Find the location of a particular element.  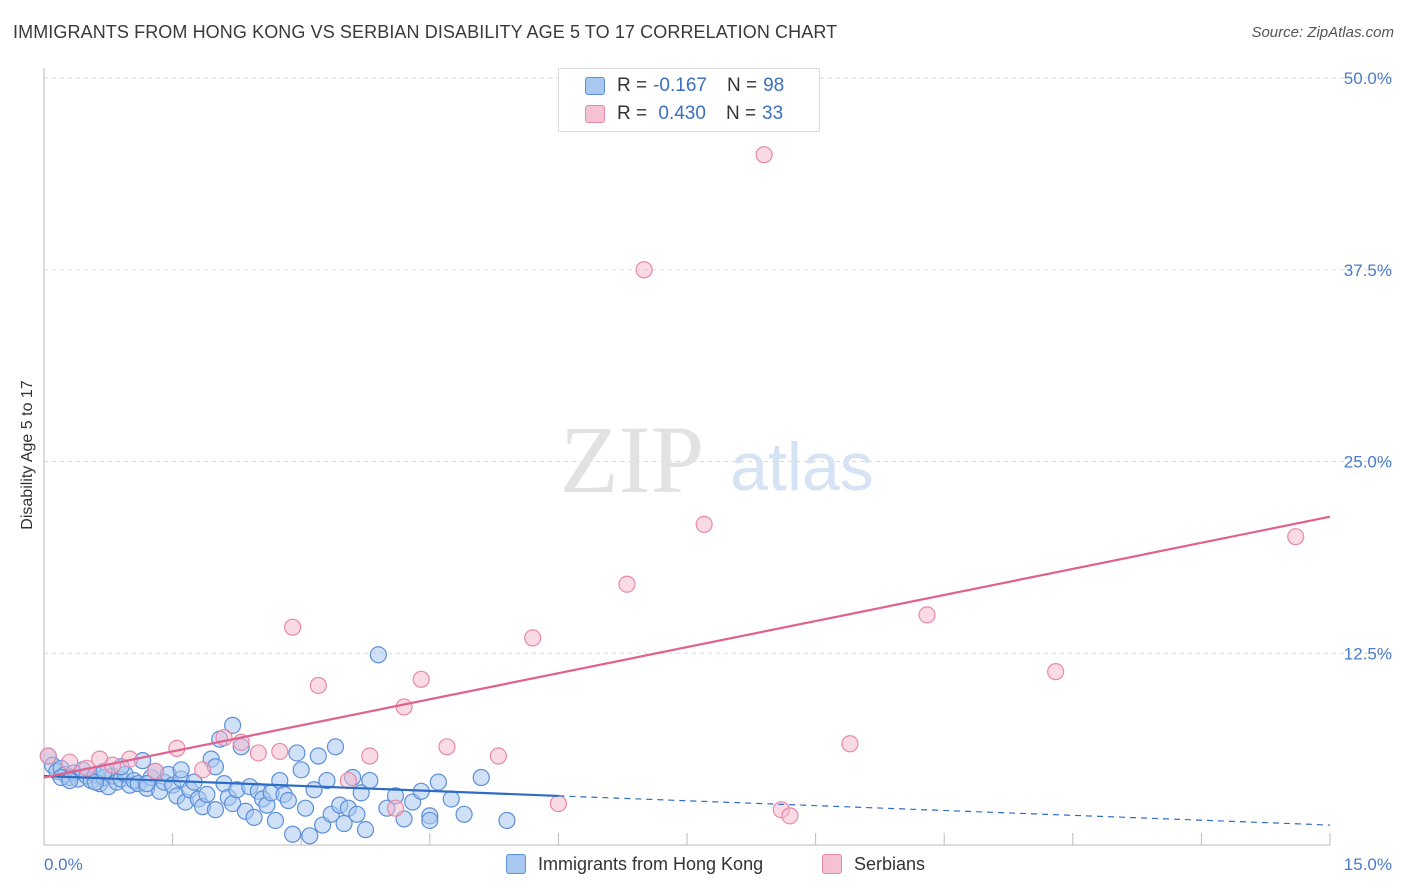

legend-row-blue: R = -0.167 N = 98 is located at coordinates (684, 86).